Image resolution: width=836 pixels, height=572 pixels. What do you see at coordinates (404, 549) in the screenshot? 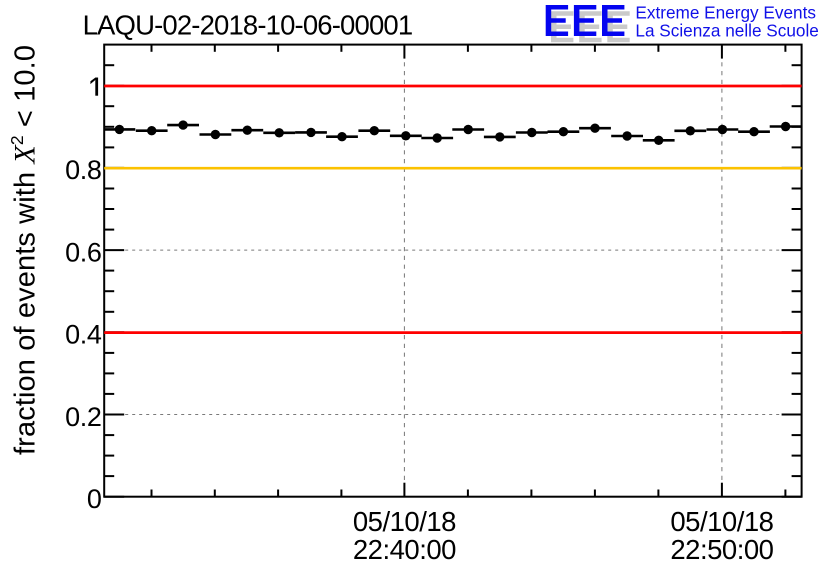
I see `svg-text: 22:40:00` at bounding box center [404, 549].